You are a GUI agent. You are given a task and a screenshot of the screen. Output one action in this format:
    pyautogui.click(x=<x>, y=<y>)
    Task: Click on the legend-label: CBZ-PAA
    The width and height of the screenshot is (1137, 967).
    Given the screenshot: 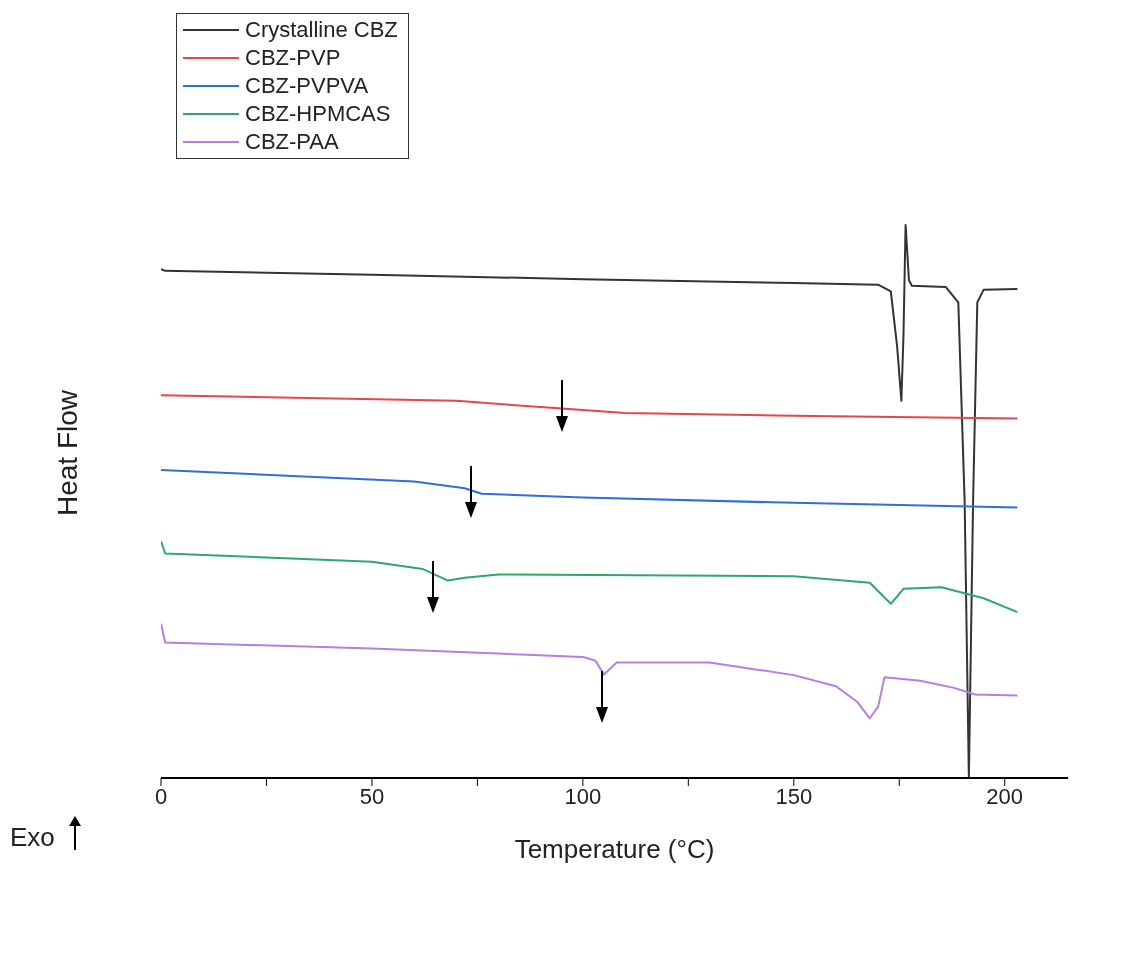 What is the action you would take?
    pyautogui.click(x=292, y=142)
    